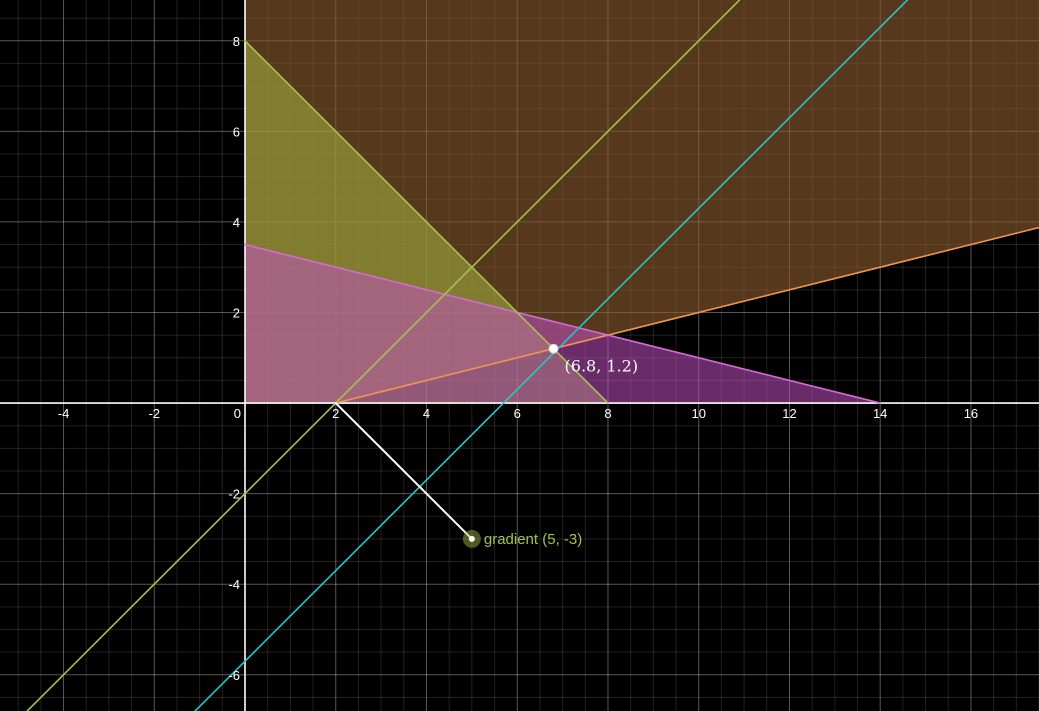  I want to click on x-tick-label: 16, so click(971, 413).